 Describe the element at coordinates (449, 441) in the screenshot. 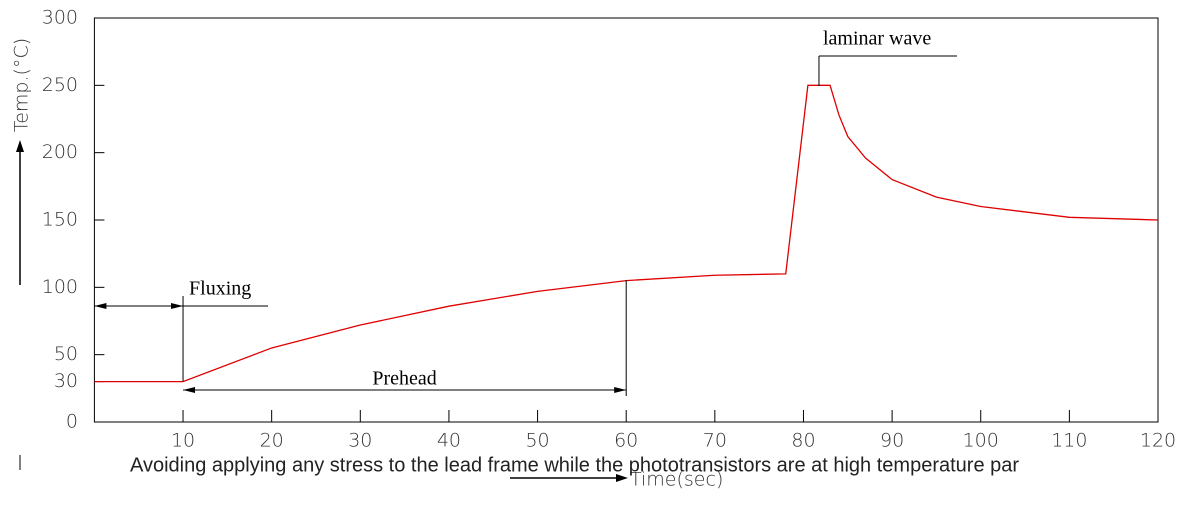

I see `x-tick-label: 40` at that location.